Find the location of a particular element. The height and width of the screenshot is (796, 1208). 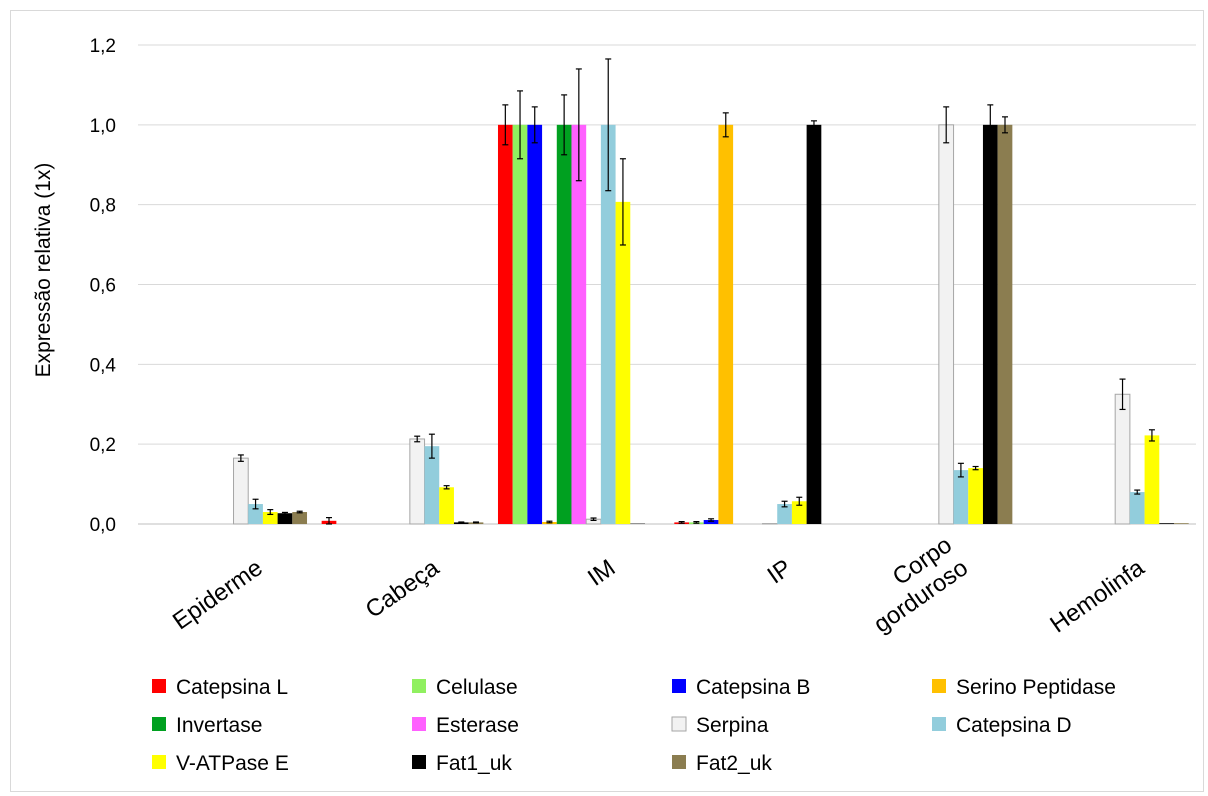

x-category-label-line: IM is located at coordinates (601, 572).